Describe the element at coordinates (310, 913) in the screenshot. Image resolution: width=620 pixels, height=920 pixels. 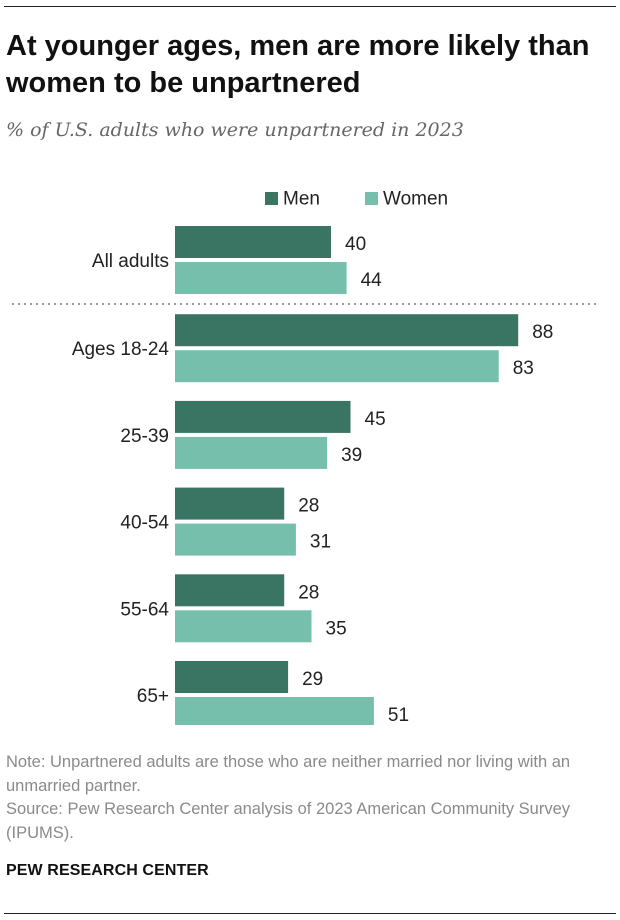
I see `bottom-rule` at that location.